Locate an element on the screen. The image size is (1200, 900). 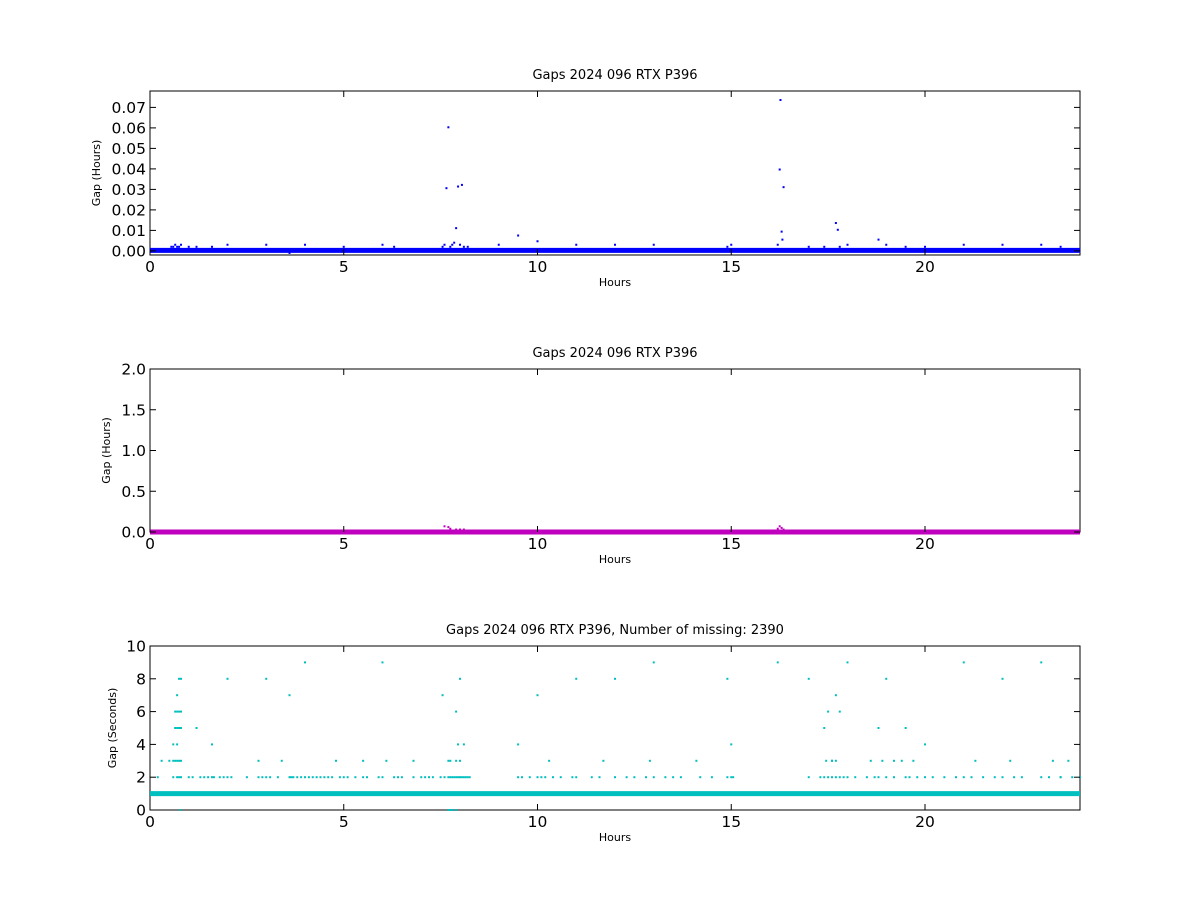
x-tick-label: 10 is located at coordinates (538, 267).